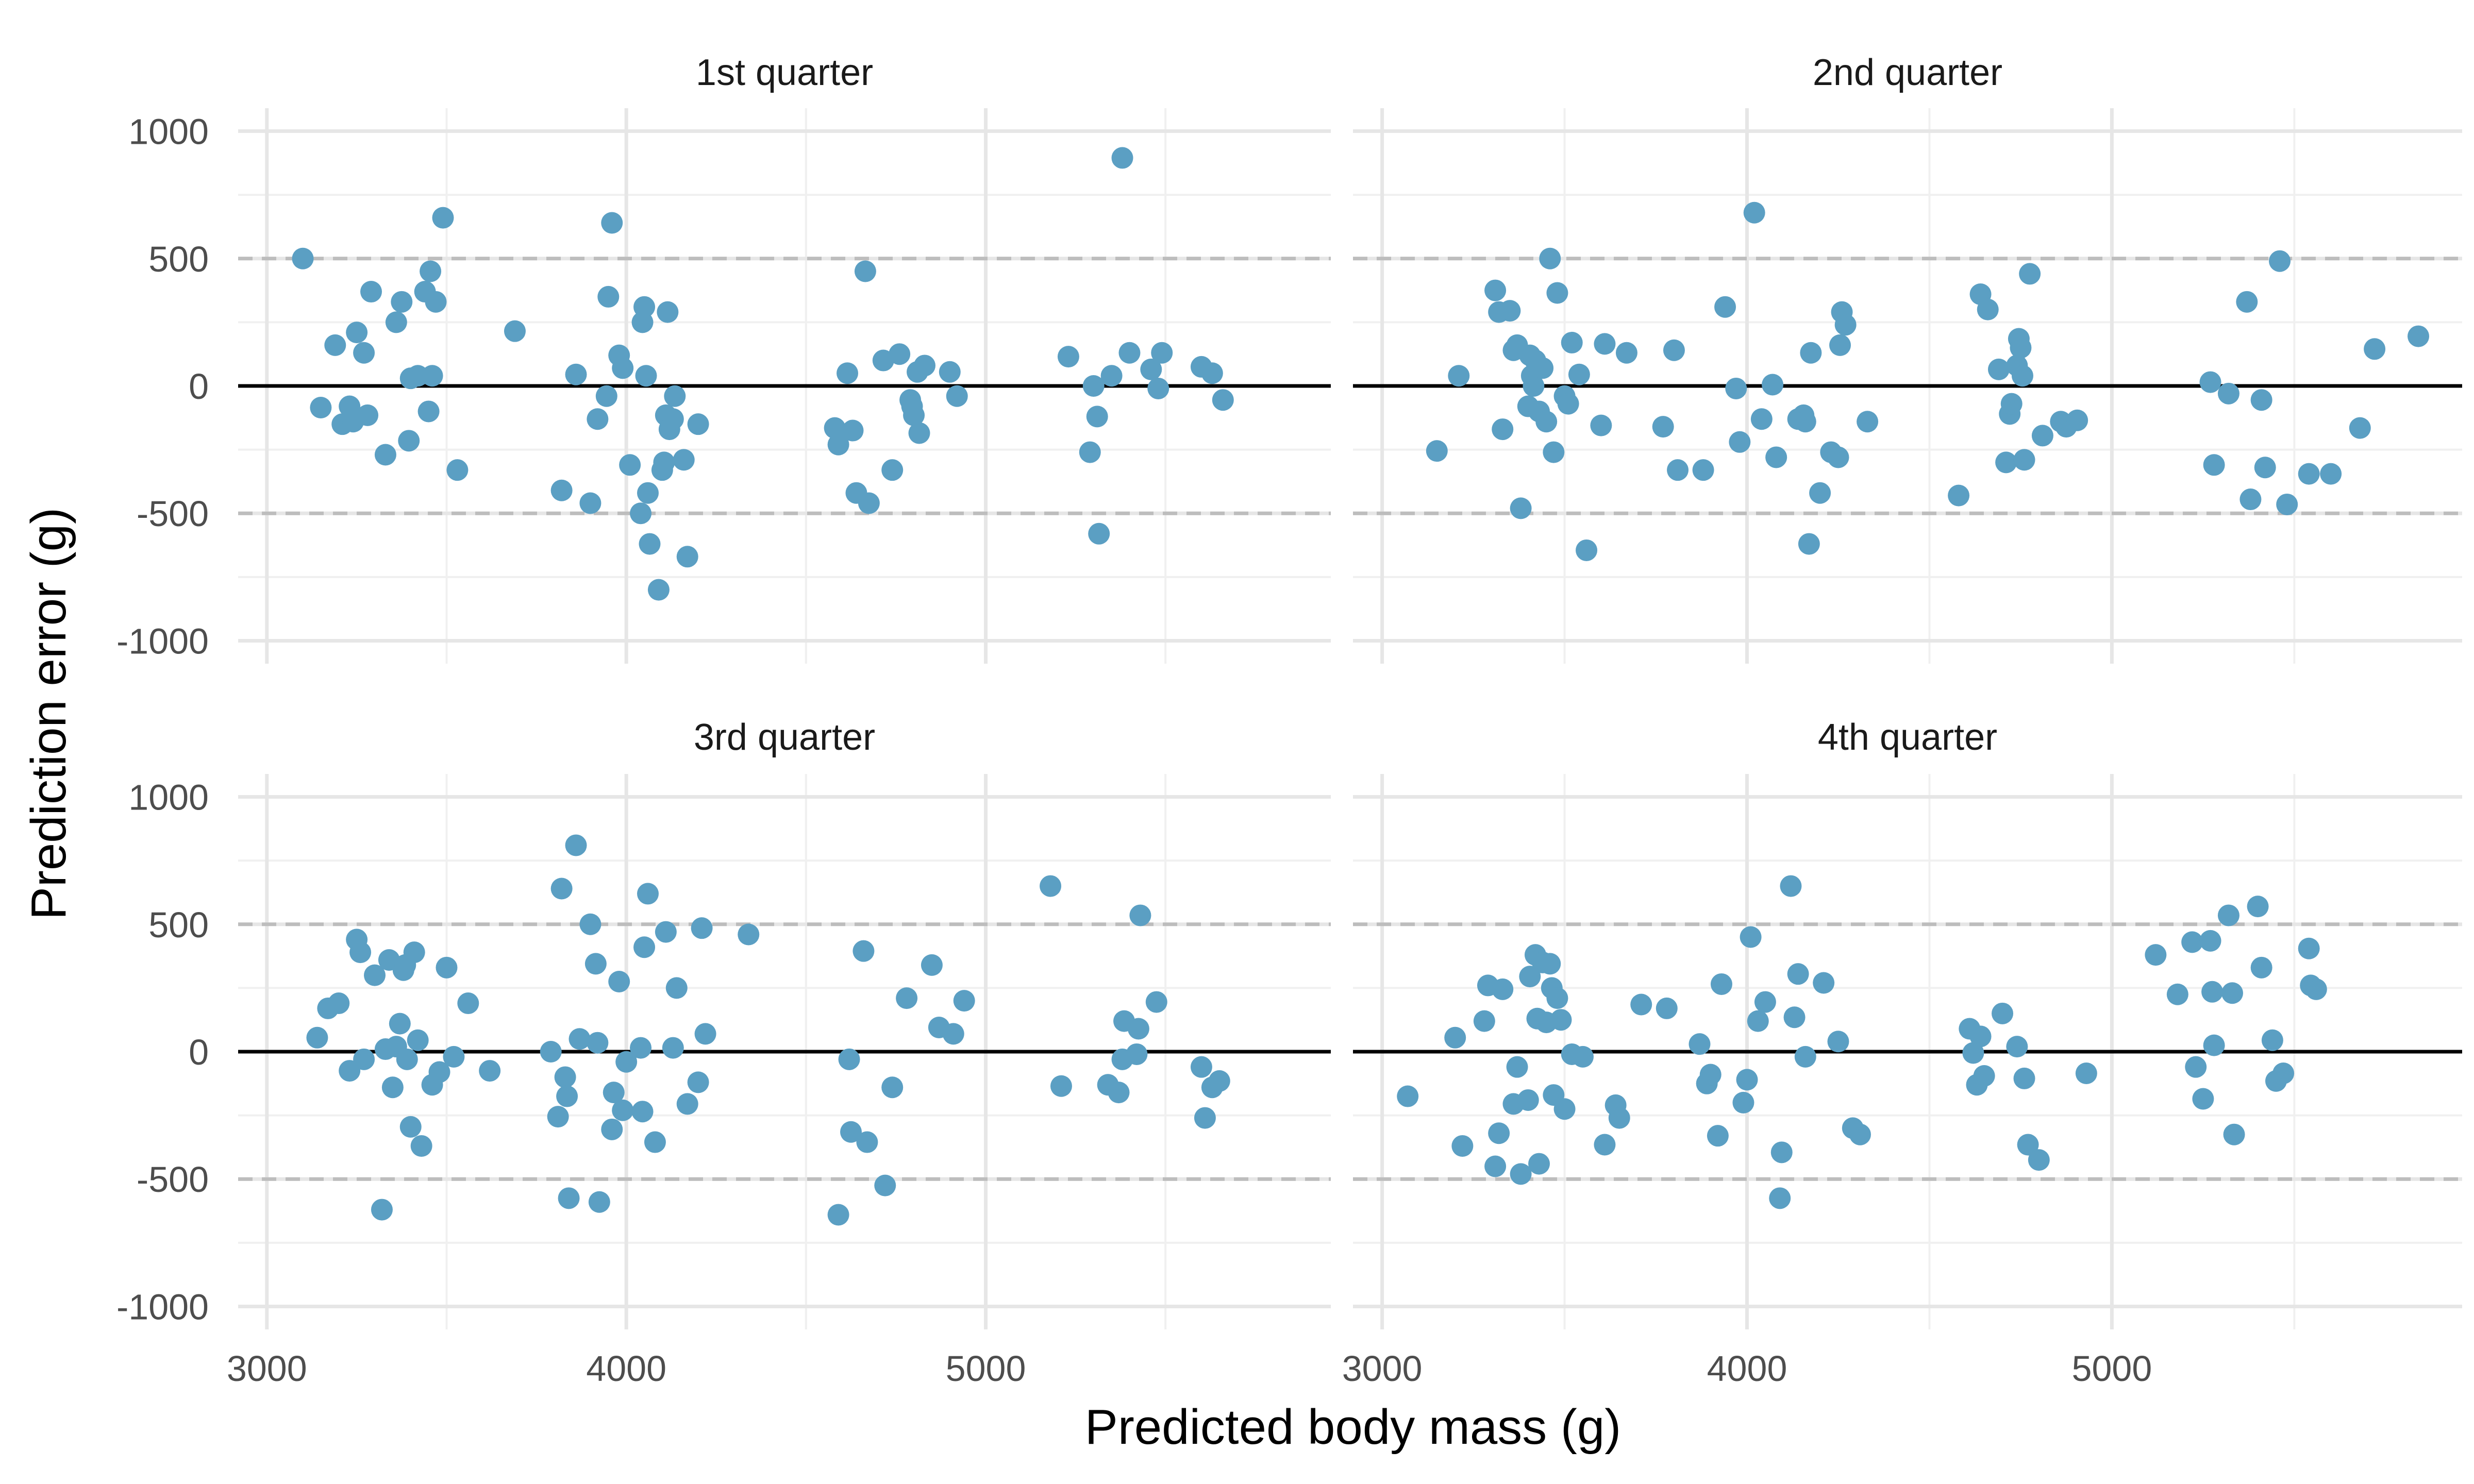  What do you see at coordinates (178, 259) in the screenshot?
I see `y-tick-label: 500` at bounding box center [178, 259].